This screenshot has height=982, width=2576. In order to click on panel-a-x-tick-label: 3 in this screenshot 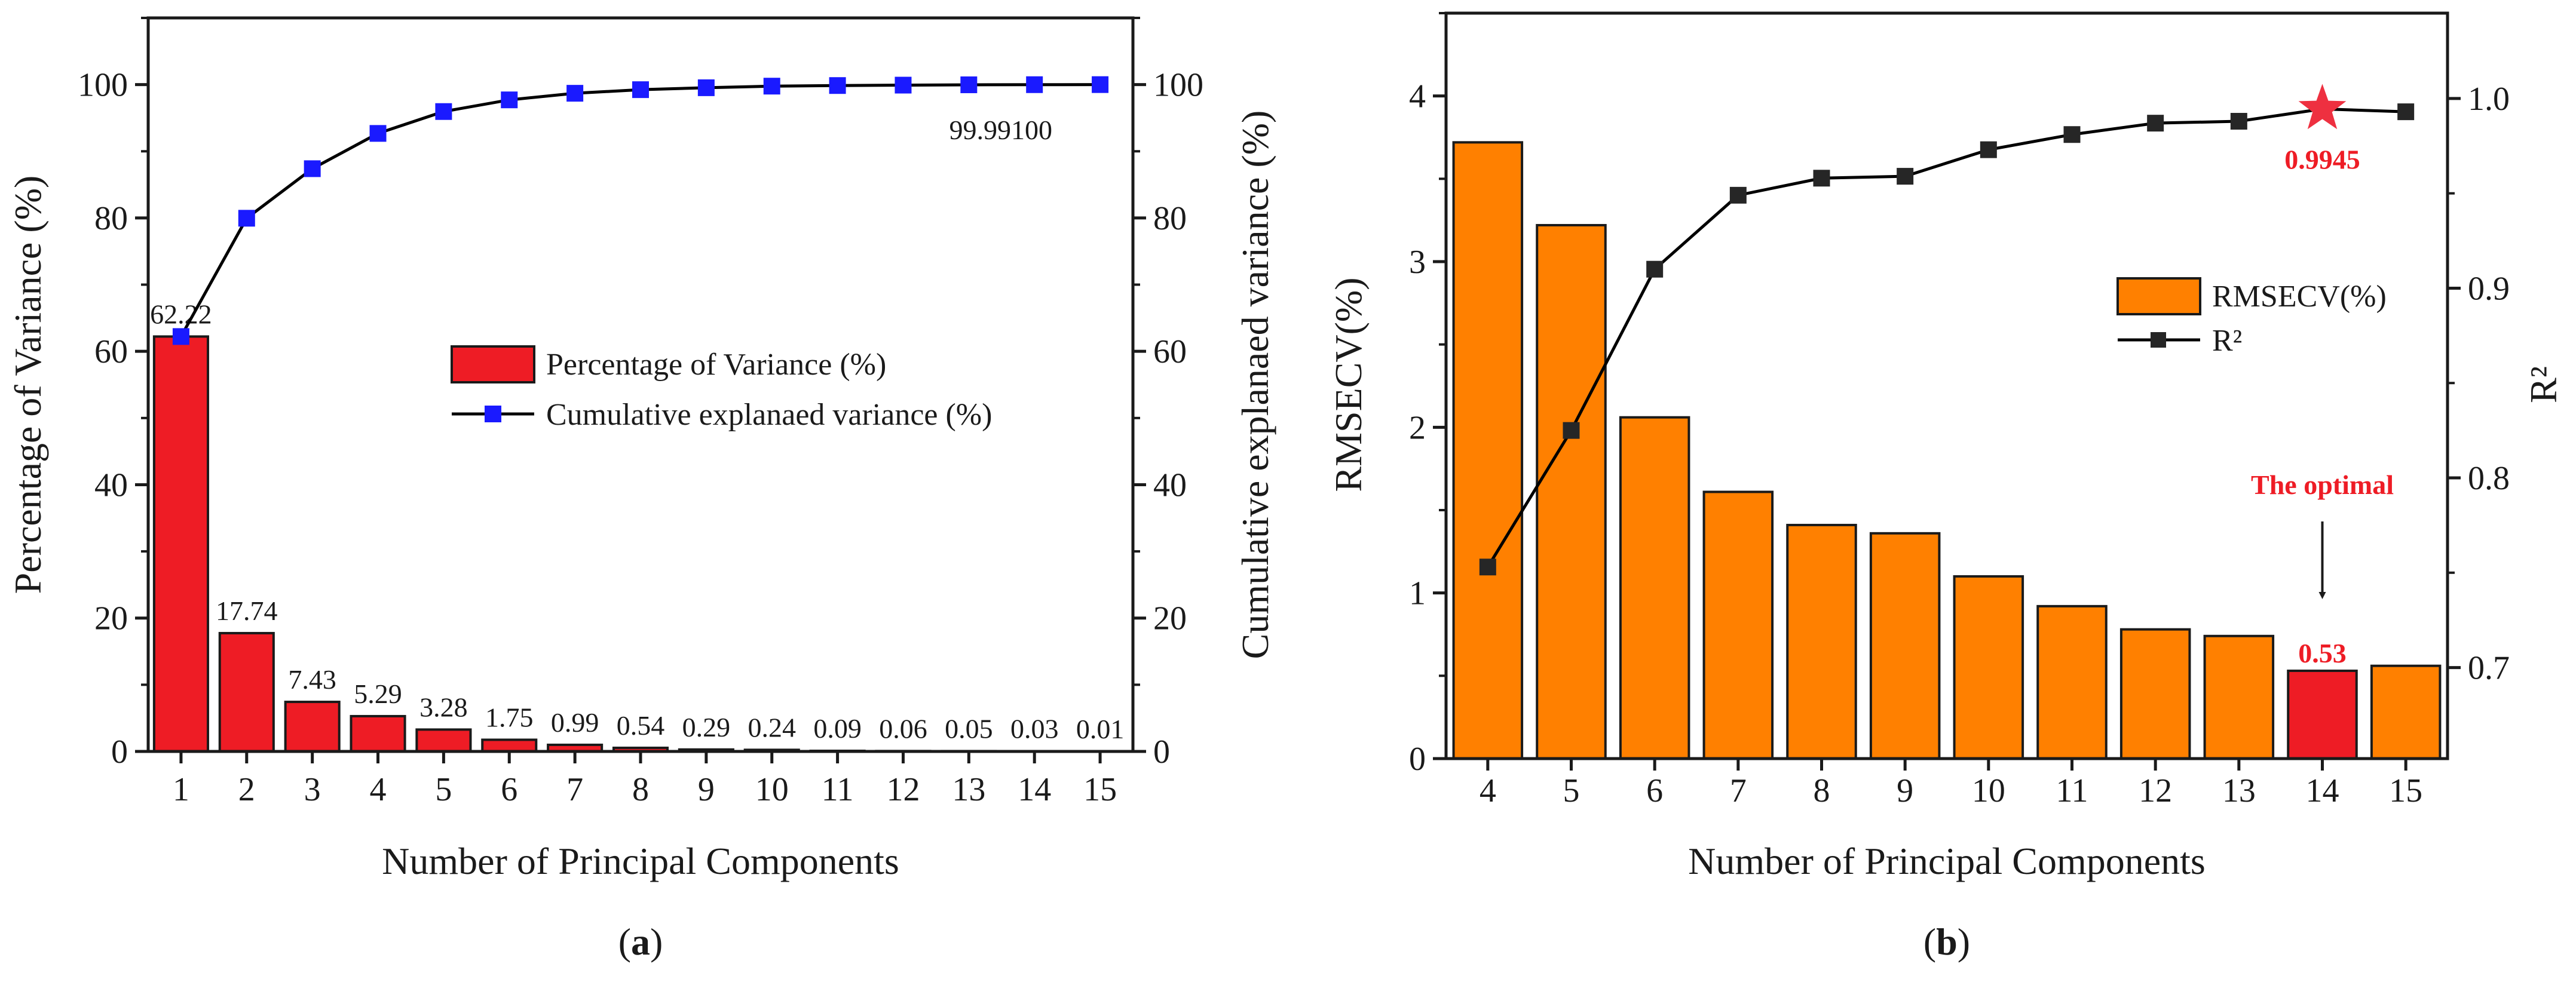, I will do `click(312, 789)`.